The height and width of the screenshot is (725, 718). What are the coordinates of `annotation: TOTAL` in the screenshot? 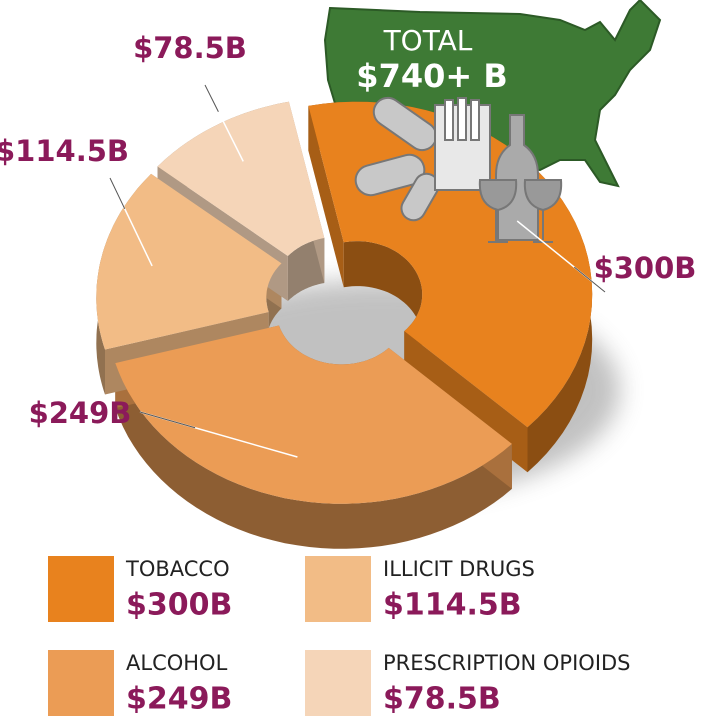 It's located at (428, 40).